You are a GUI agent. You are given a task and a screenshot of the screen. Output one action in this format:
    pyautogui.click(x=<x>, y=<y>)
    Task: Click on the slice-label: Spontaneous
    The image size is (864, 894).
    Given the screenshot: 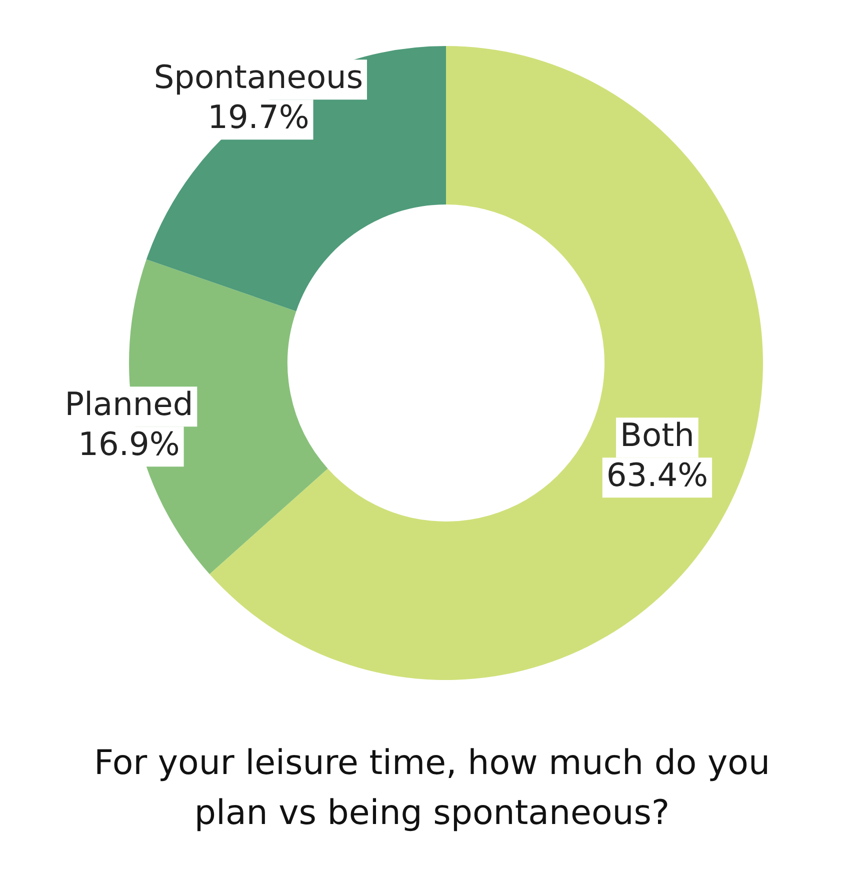 What is the action you would take?
    pyautogui.click(x=258, y=77)
    